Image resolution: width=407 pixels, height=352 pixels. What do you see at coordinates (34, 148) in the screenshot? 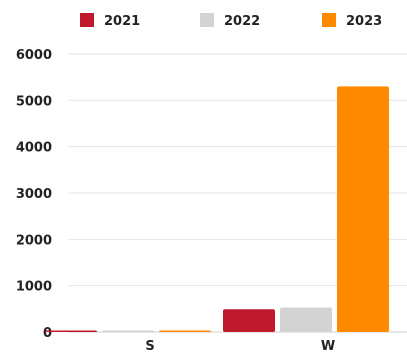
I see `y-tick-label: 4000` at bounding box center [34, 148].